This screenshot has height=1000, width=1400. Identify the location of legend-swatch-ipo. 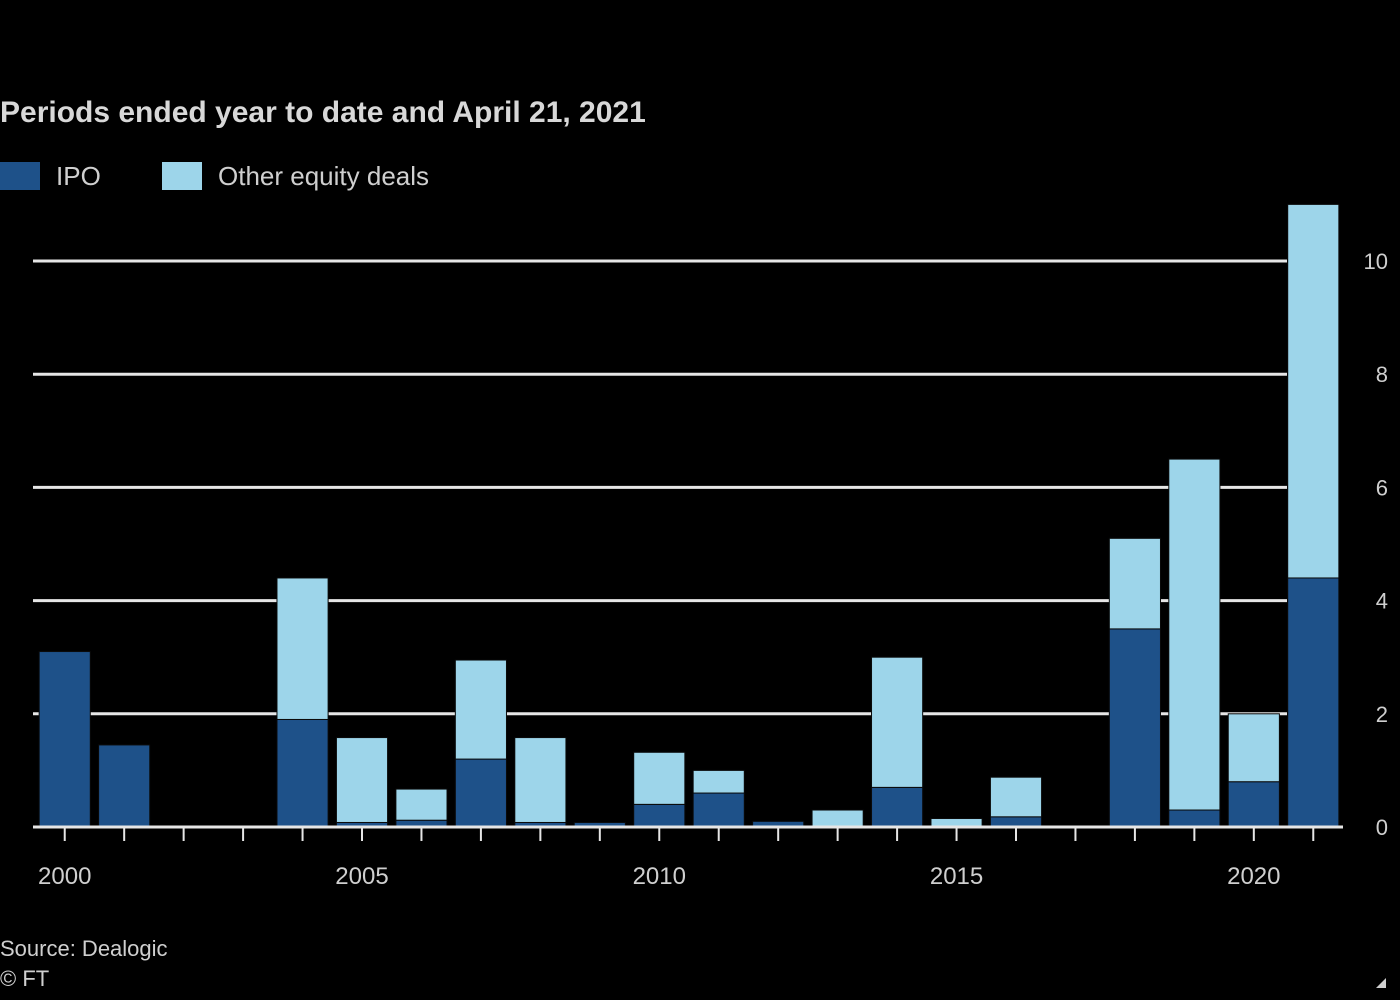
(20, 176).